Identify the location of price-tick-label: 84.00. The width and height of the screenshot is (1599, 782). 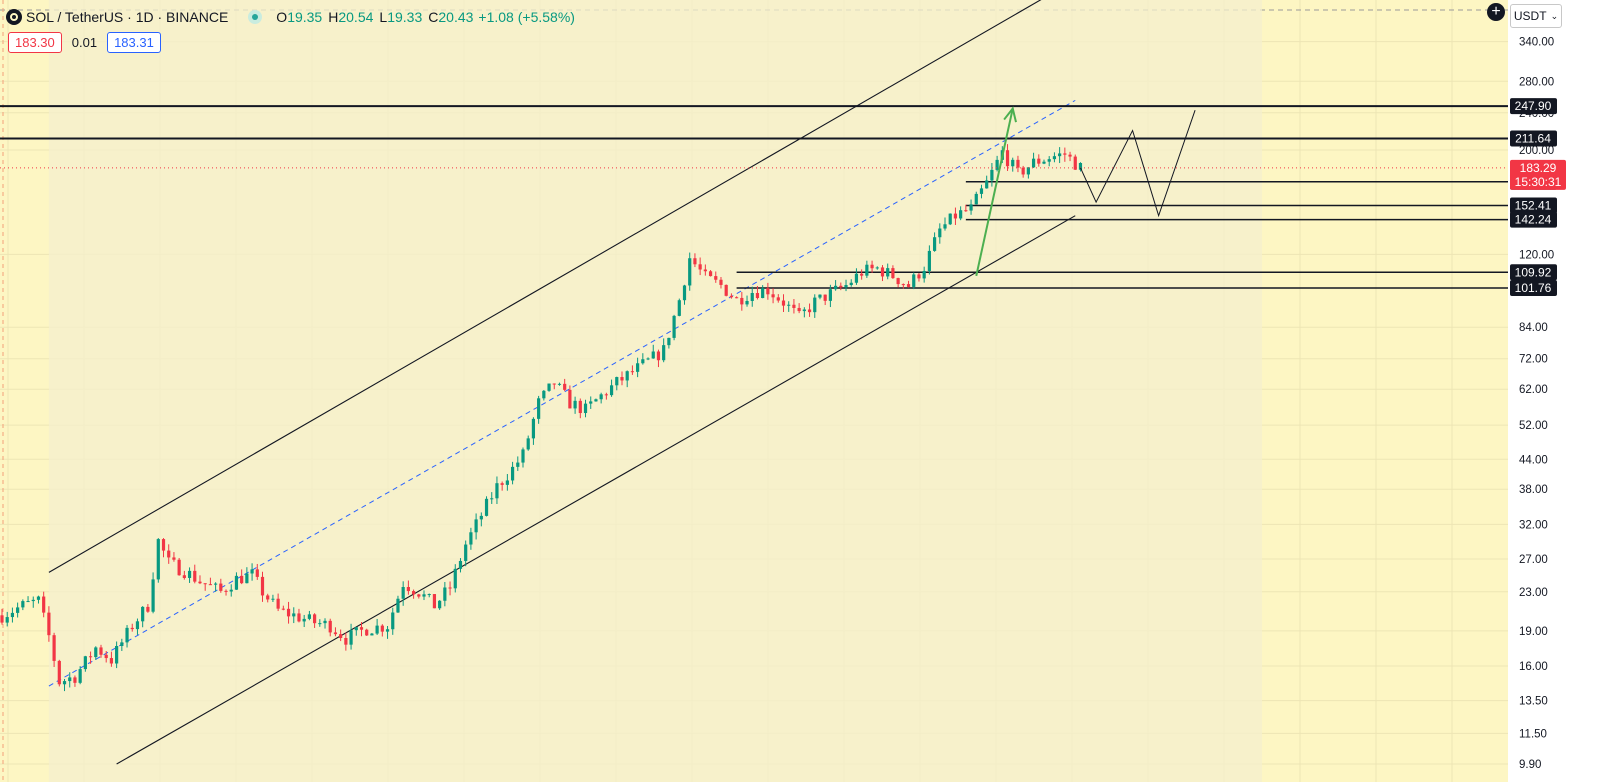
(1533, 328).